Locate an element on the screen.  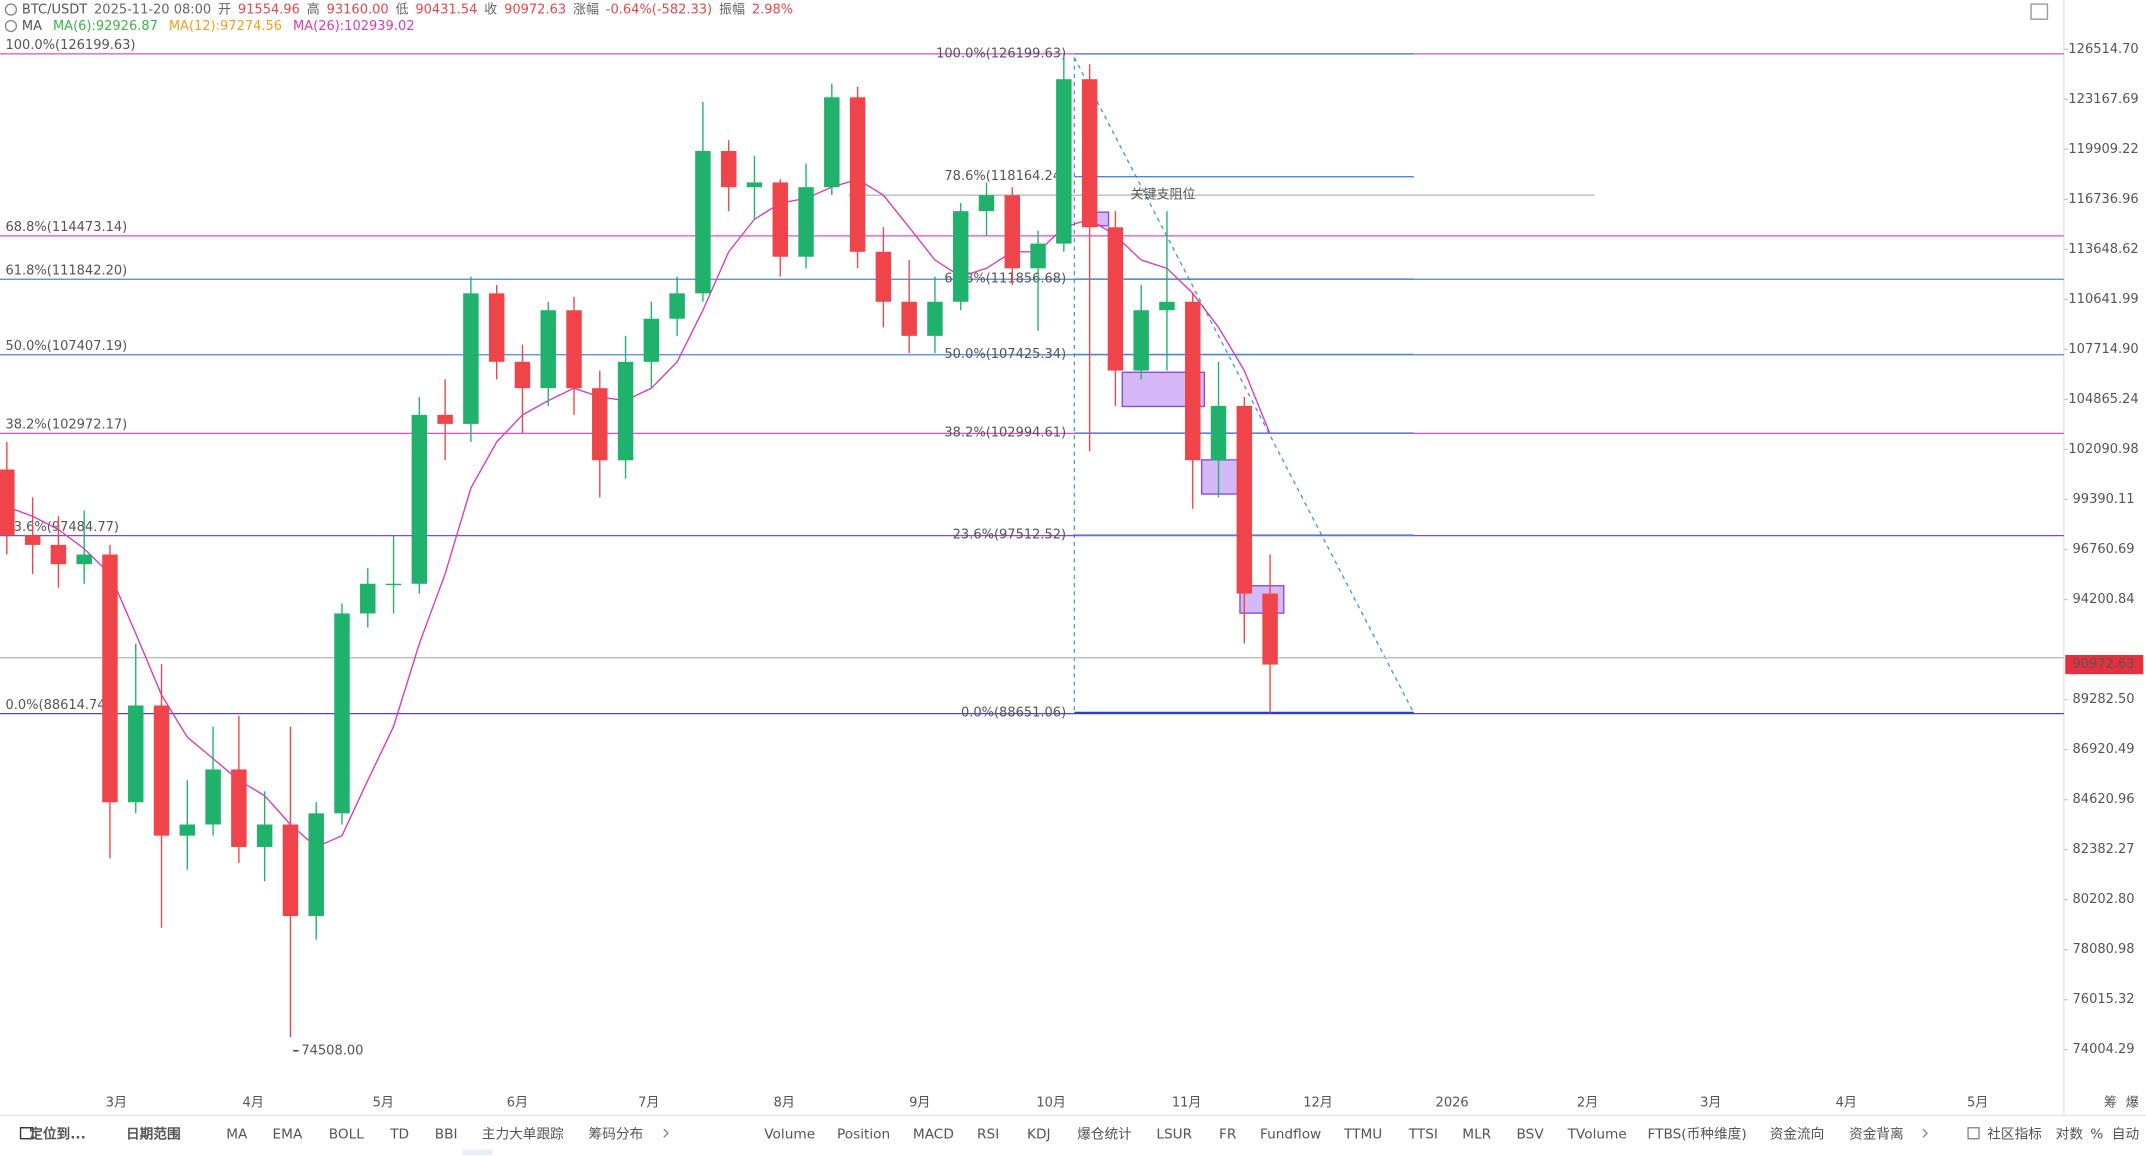
toolbar-item: TTMU is located at coordinates (1362, 1135).